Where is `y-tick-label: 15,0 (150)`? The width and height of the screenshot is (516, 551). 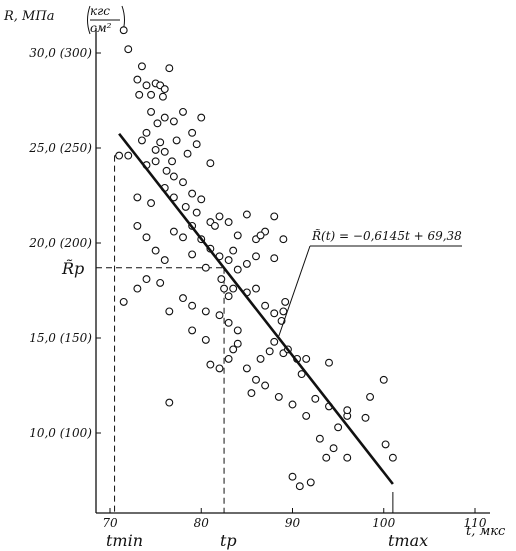
y-tick-label: 15,0 (150) is located at coordinates (60, 338).